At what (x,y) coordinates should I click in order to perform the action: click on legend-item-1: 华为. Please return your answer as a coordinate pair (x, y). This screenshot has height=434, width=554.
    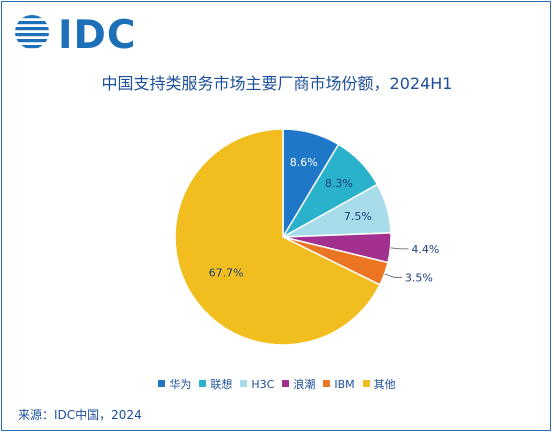
    Looking at the image, I should click on (174, 384).